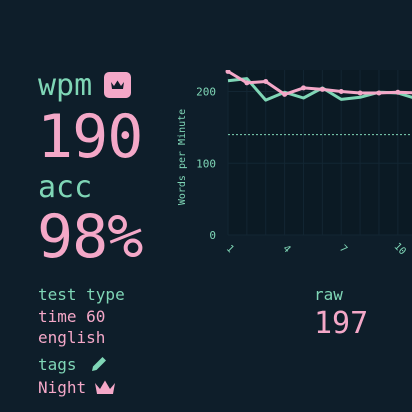  What do you see at coordinates (182, 157) in the screenshot?
I see `chart-y-axis-label: Words per Minute` at bounding box center [182, 157].